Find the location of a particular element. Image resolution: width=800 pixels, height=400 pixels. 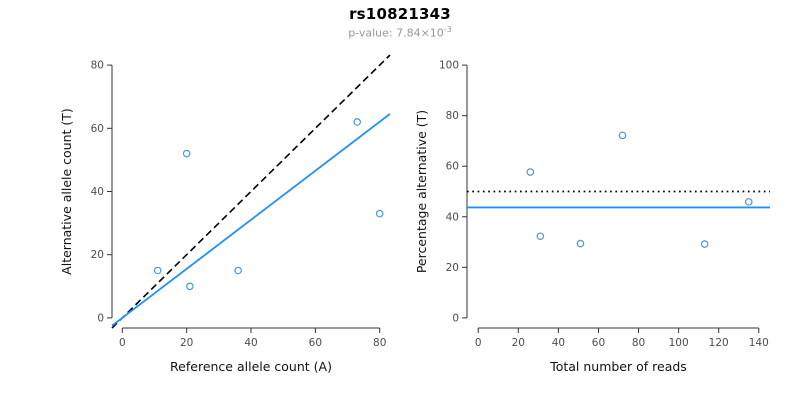

y-tick-label: 100 is located at coordinates (449, 66).